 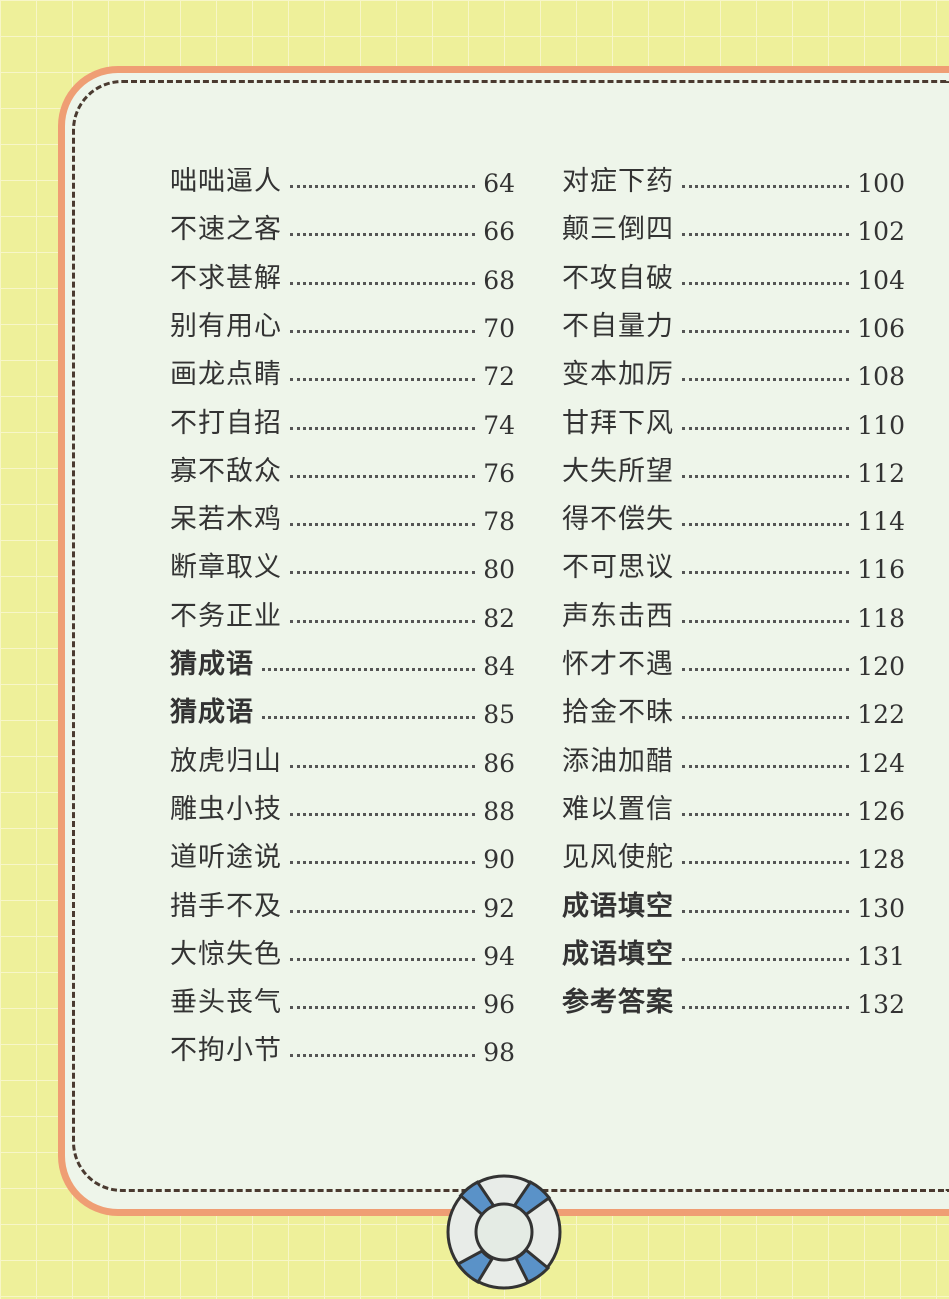 I want to click on toc-entry: 寡不敌众 76, so click(x=342, y=468).